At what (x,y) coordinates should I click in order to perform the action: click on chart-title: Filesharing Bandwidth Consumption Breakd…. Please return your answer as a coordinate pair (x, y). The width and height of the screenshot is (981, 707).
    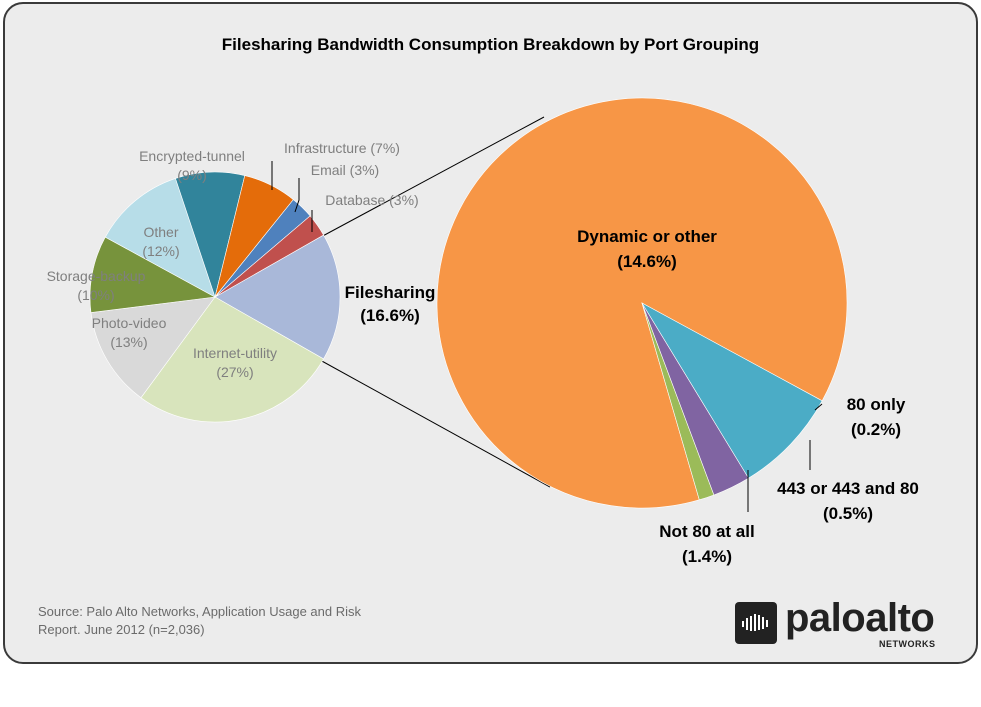
    Looking at the image, I should click on (490, 44).